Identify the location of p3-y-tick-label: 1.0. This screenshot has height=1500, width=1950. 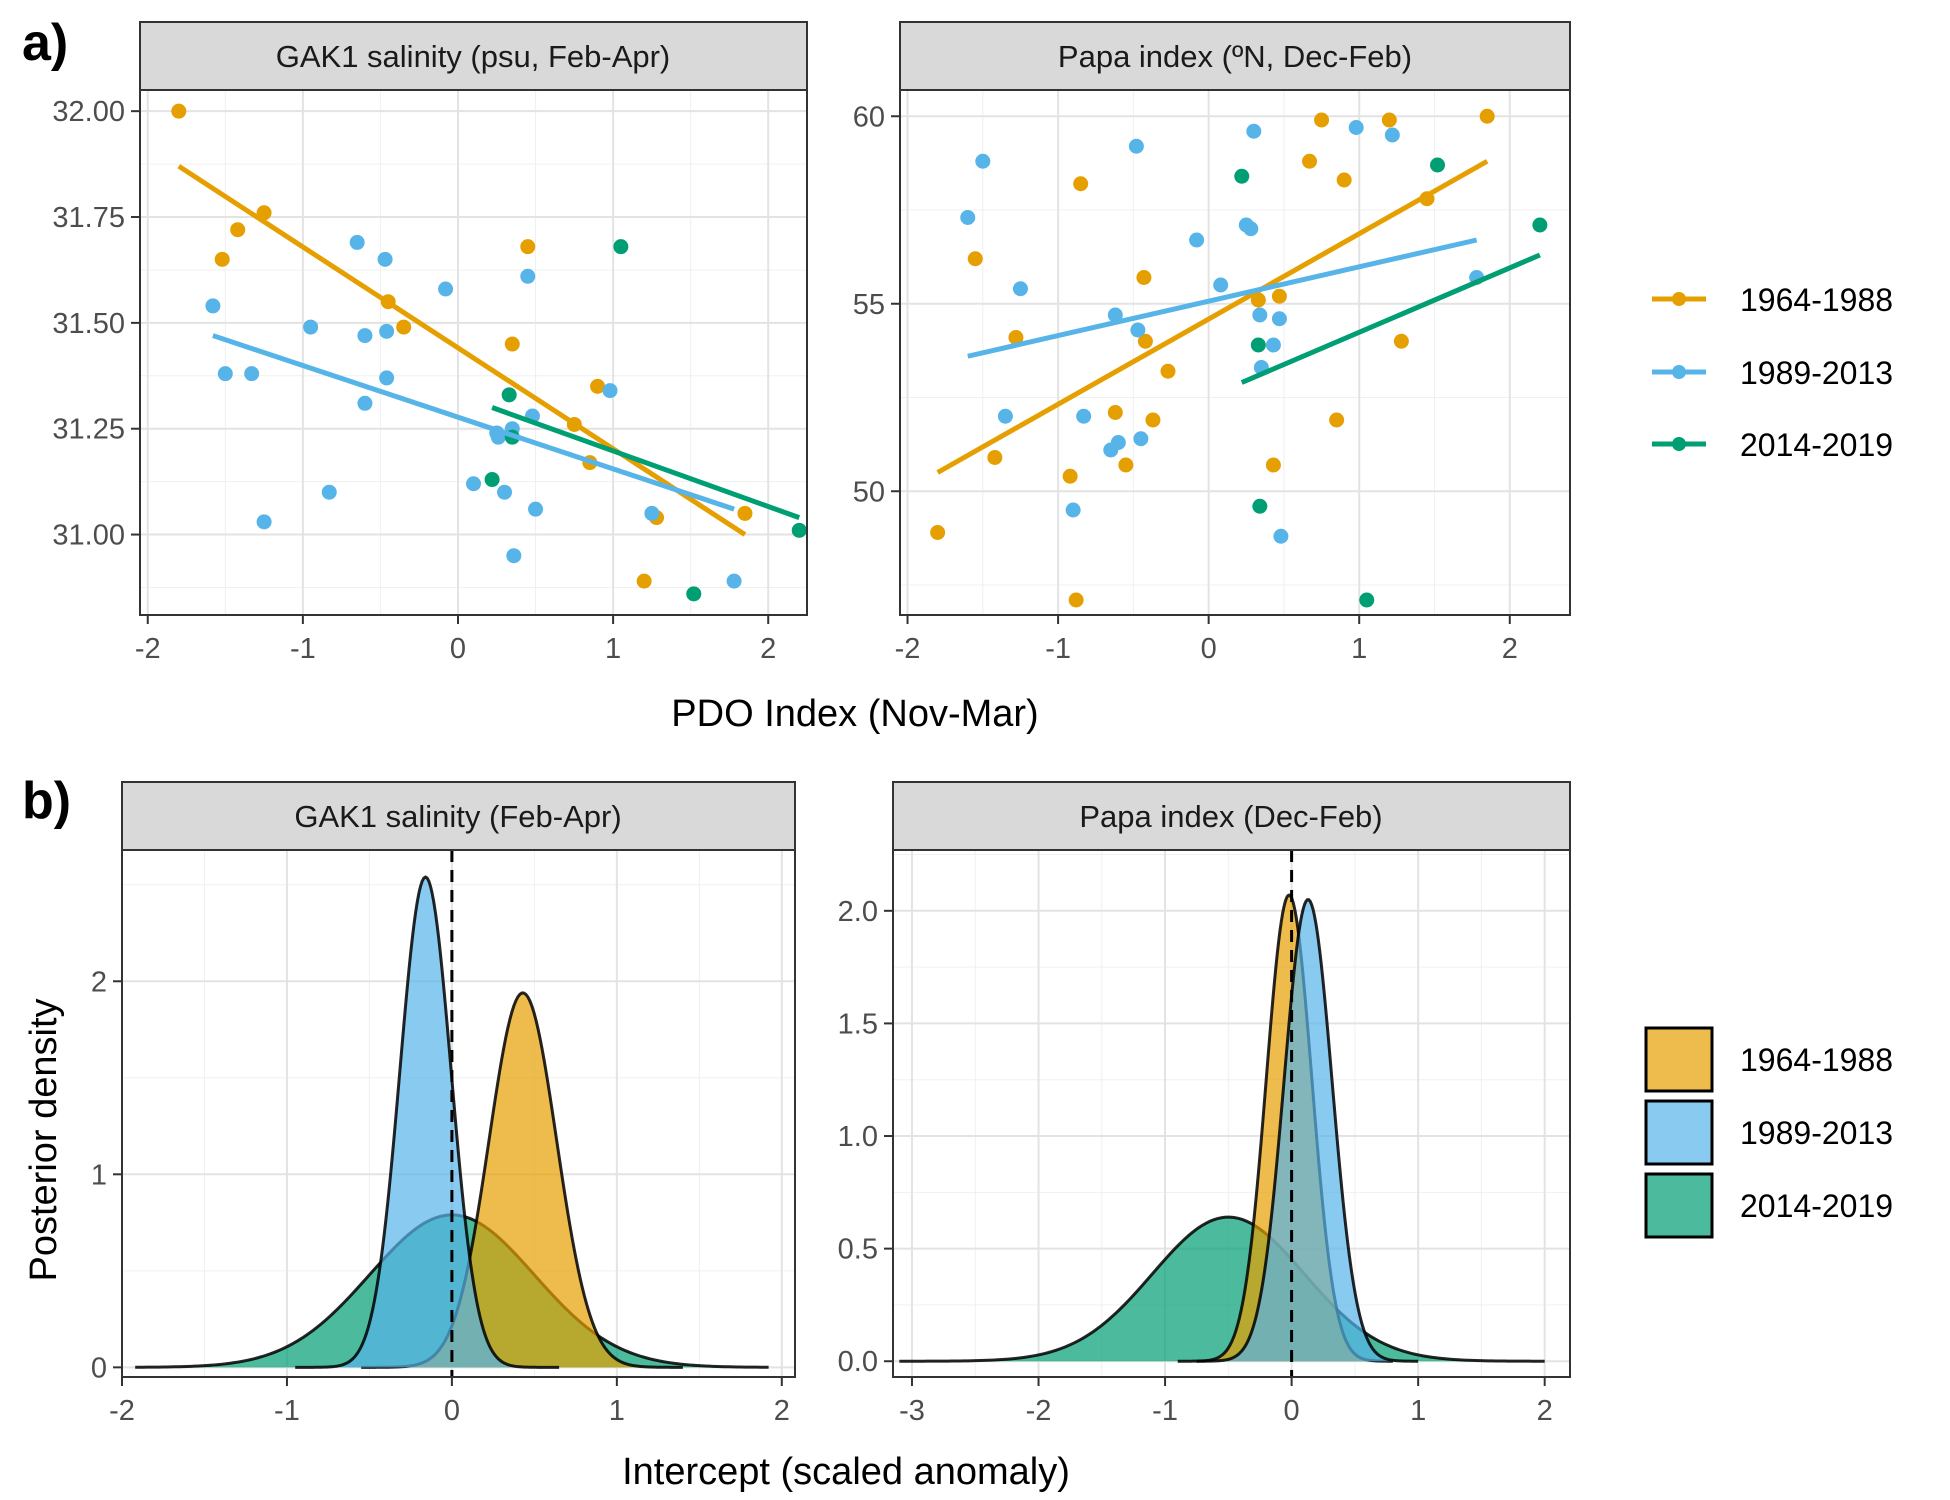
(858, 1137).